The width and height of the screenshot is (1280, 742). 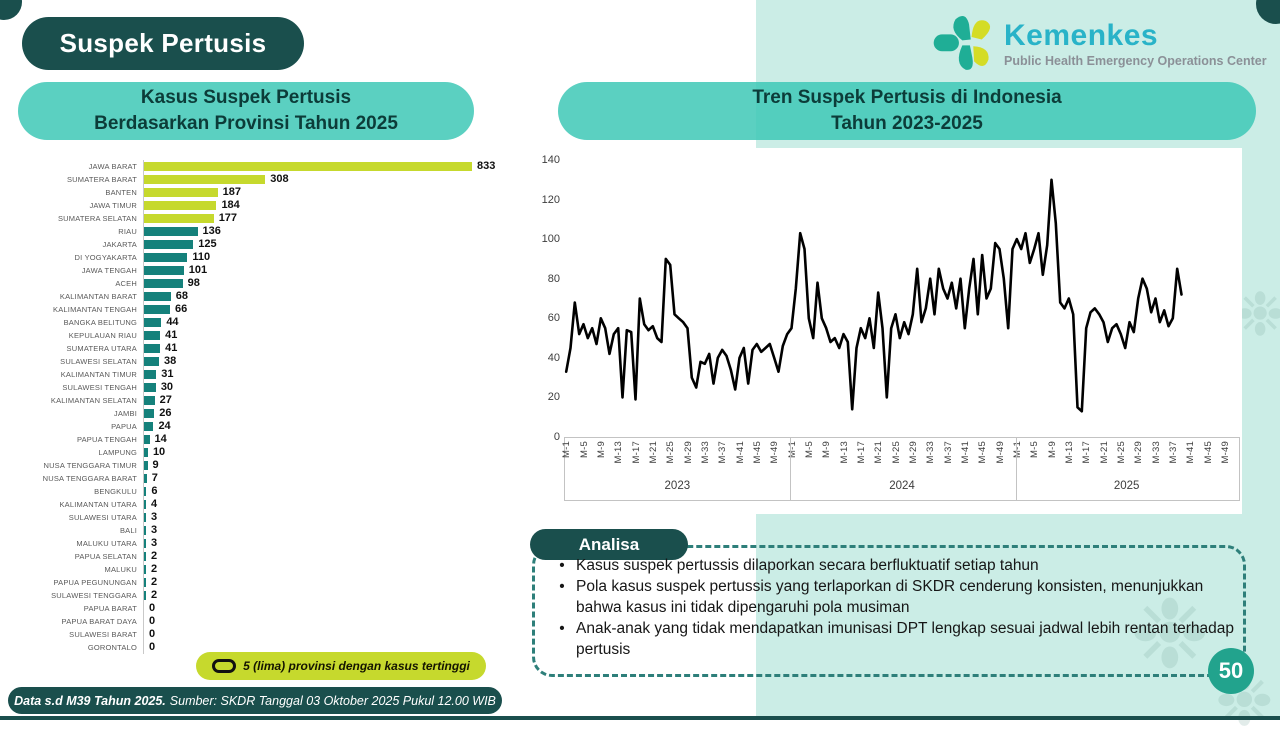 I want to click on bar-category-label: KALIMANTAN TIMUR, so click(x=98, y=374).